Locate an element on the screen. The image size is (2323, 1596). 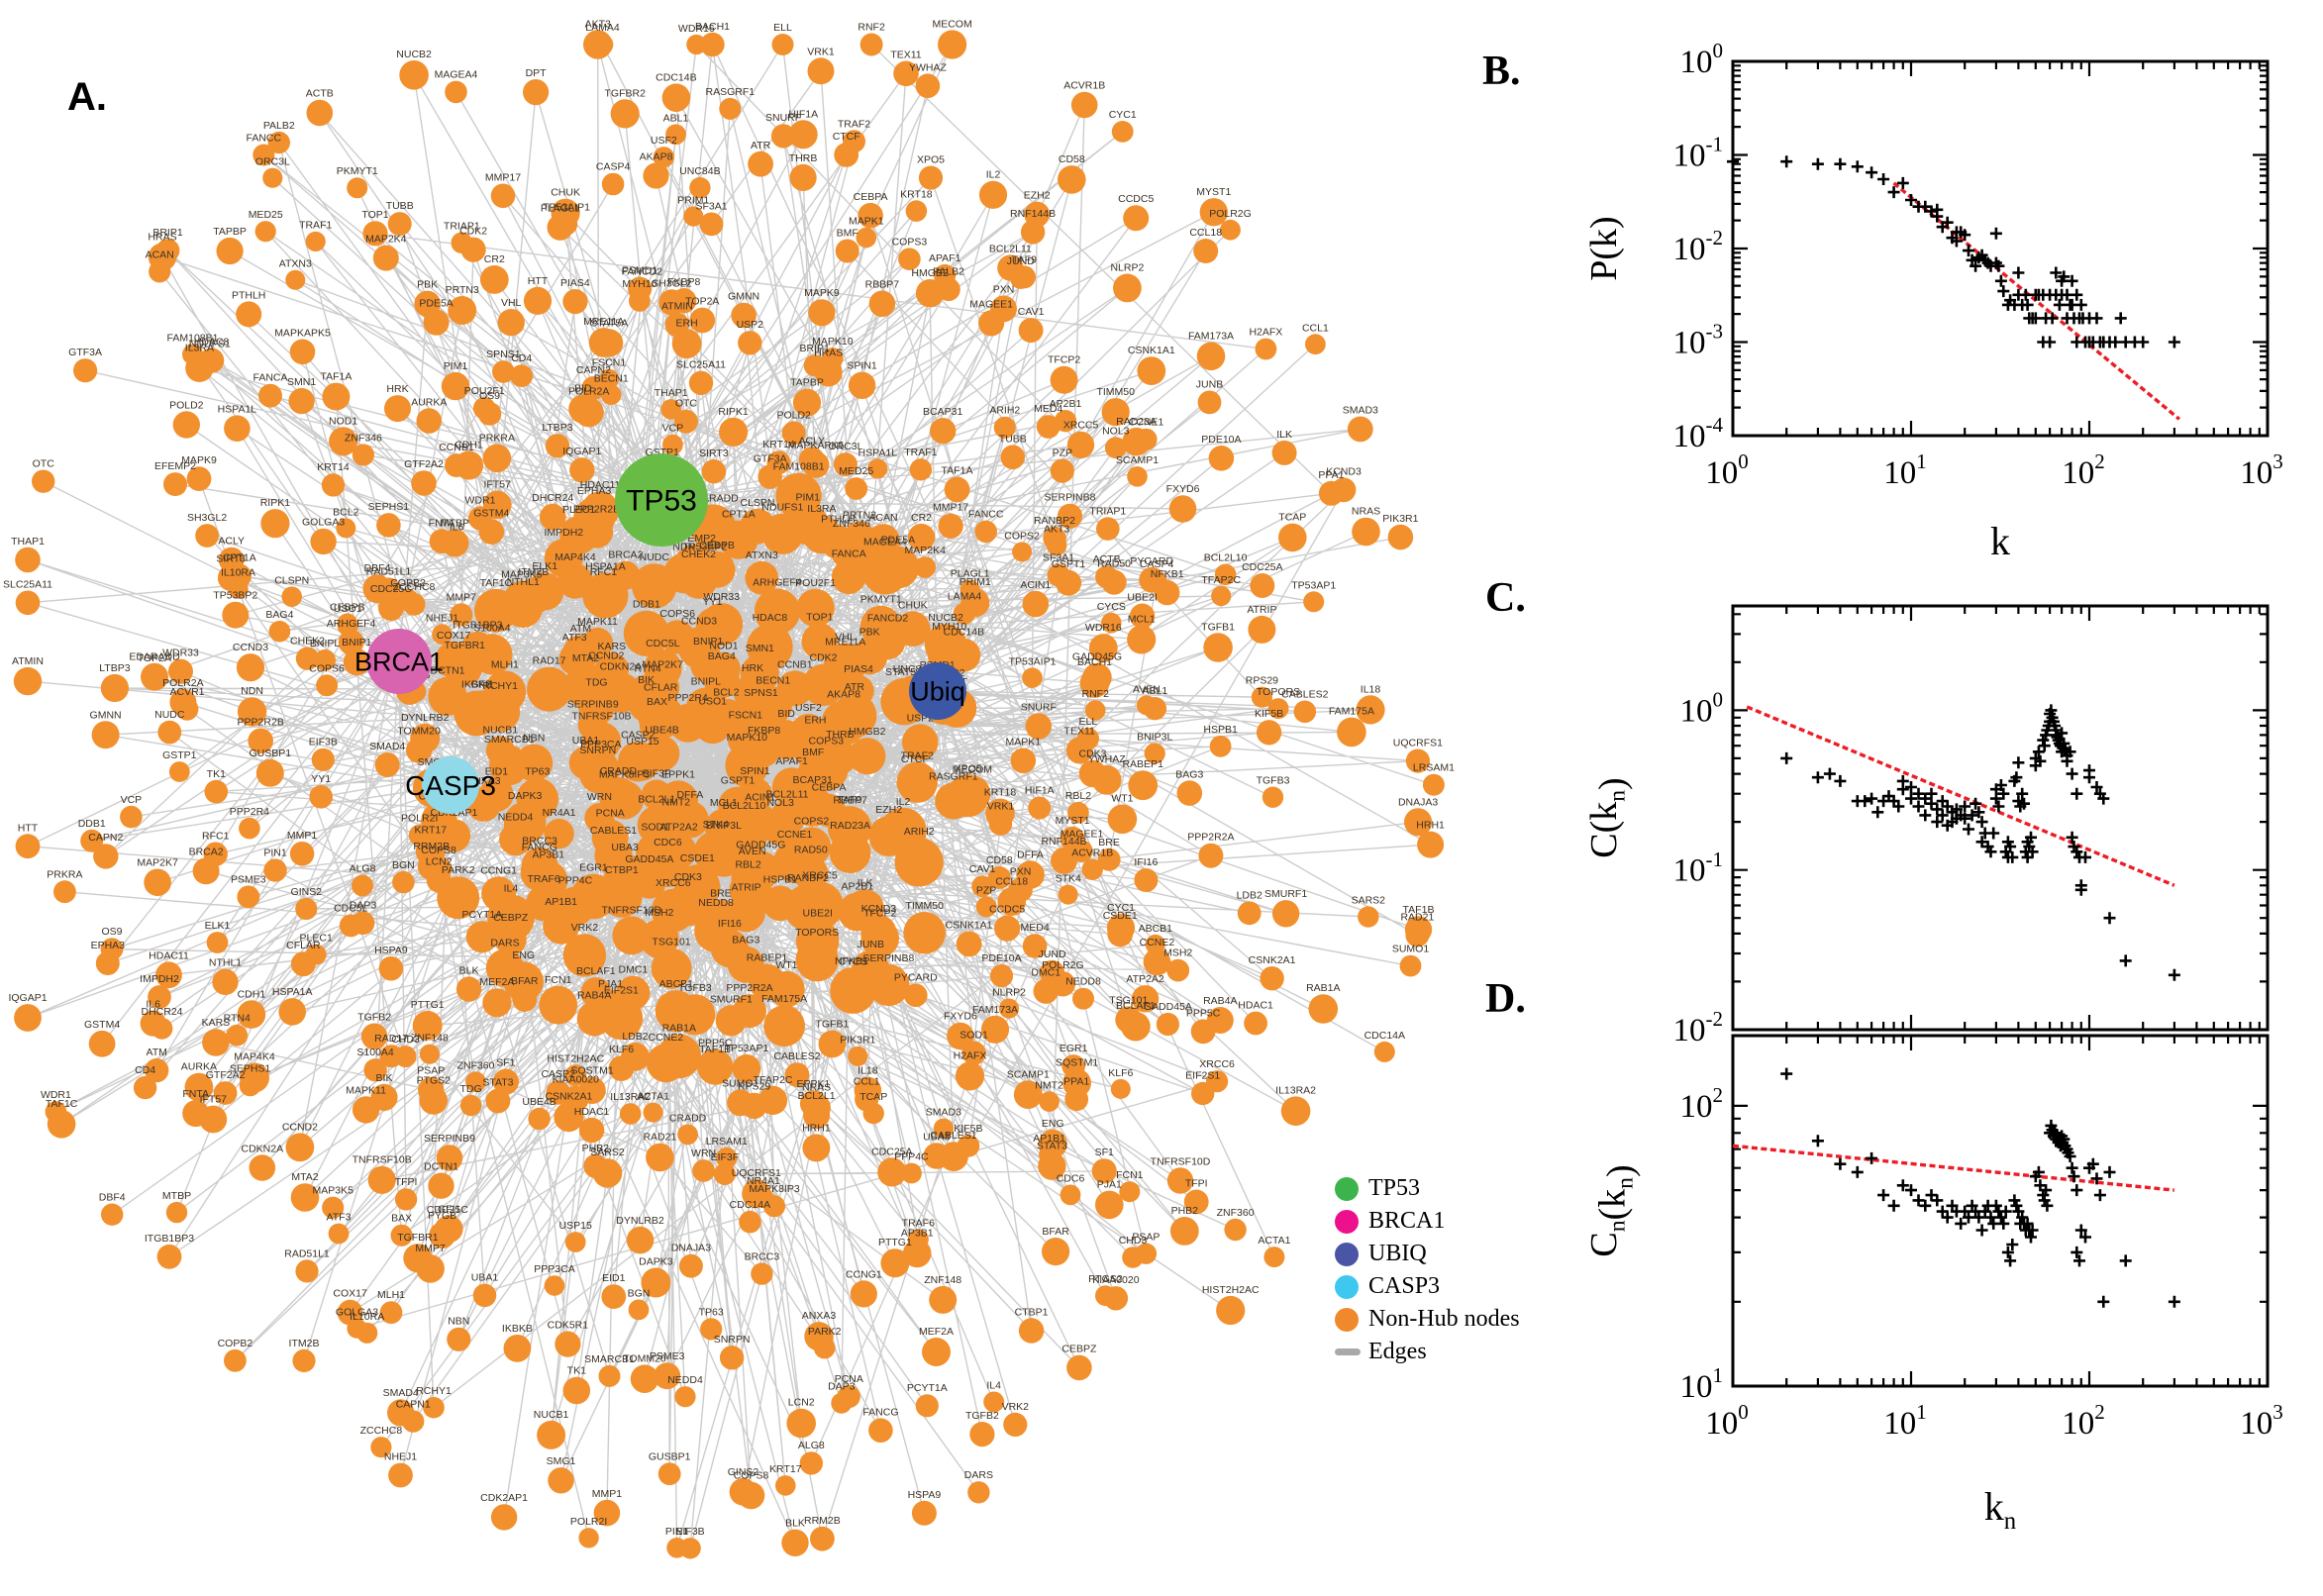
gene-label: ATF3 is located at coordinates (339, 1218).